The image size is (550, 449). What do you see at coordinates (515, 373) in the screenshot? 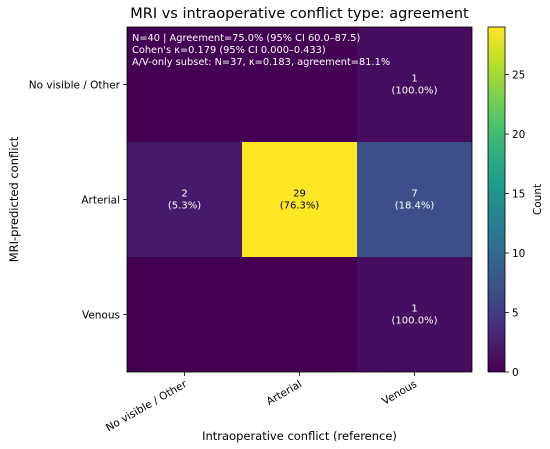
I see `colorbar-tick-label: 0` at bounding box center [515, 373].